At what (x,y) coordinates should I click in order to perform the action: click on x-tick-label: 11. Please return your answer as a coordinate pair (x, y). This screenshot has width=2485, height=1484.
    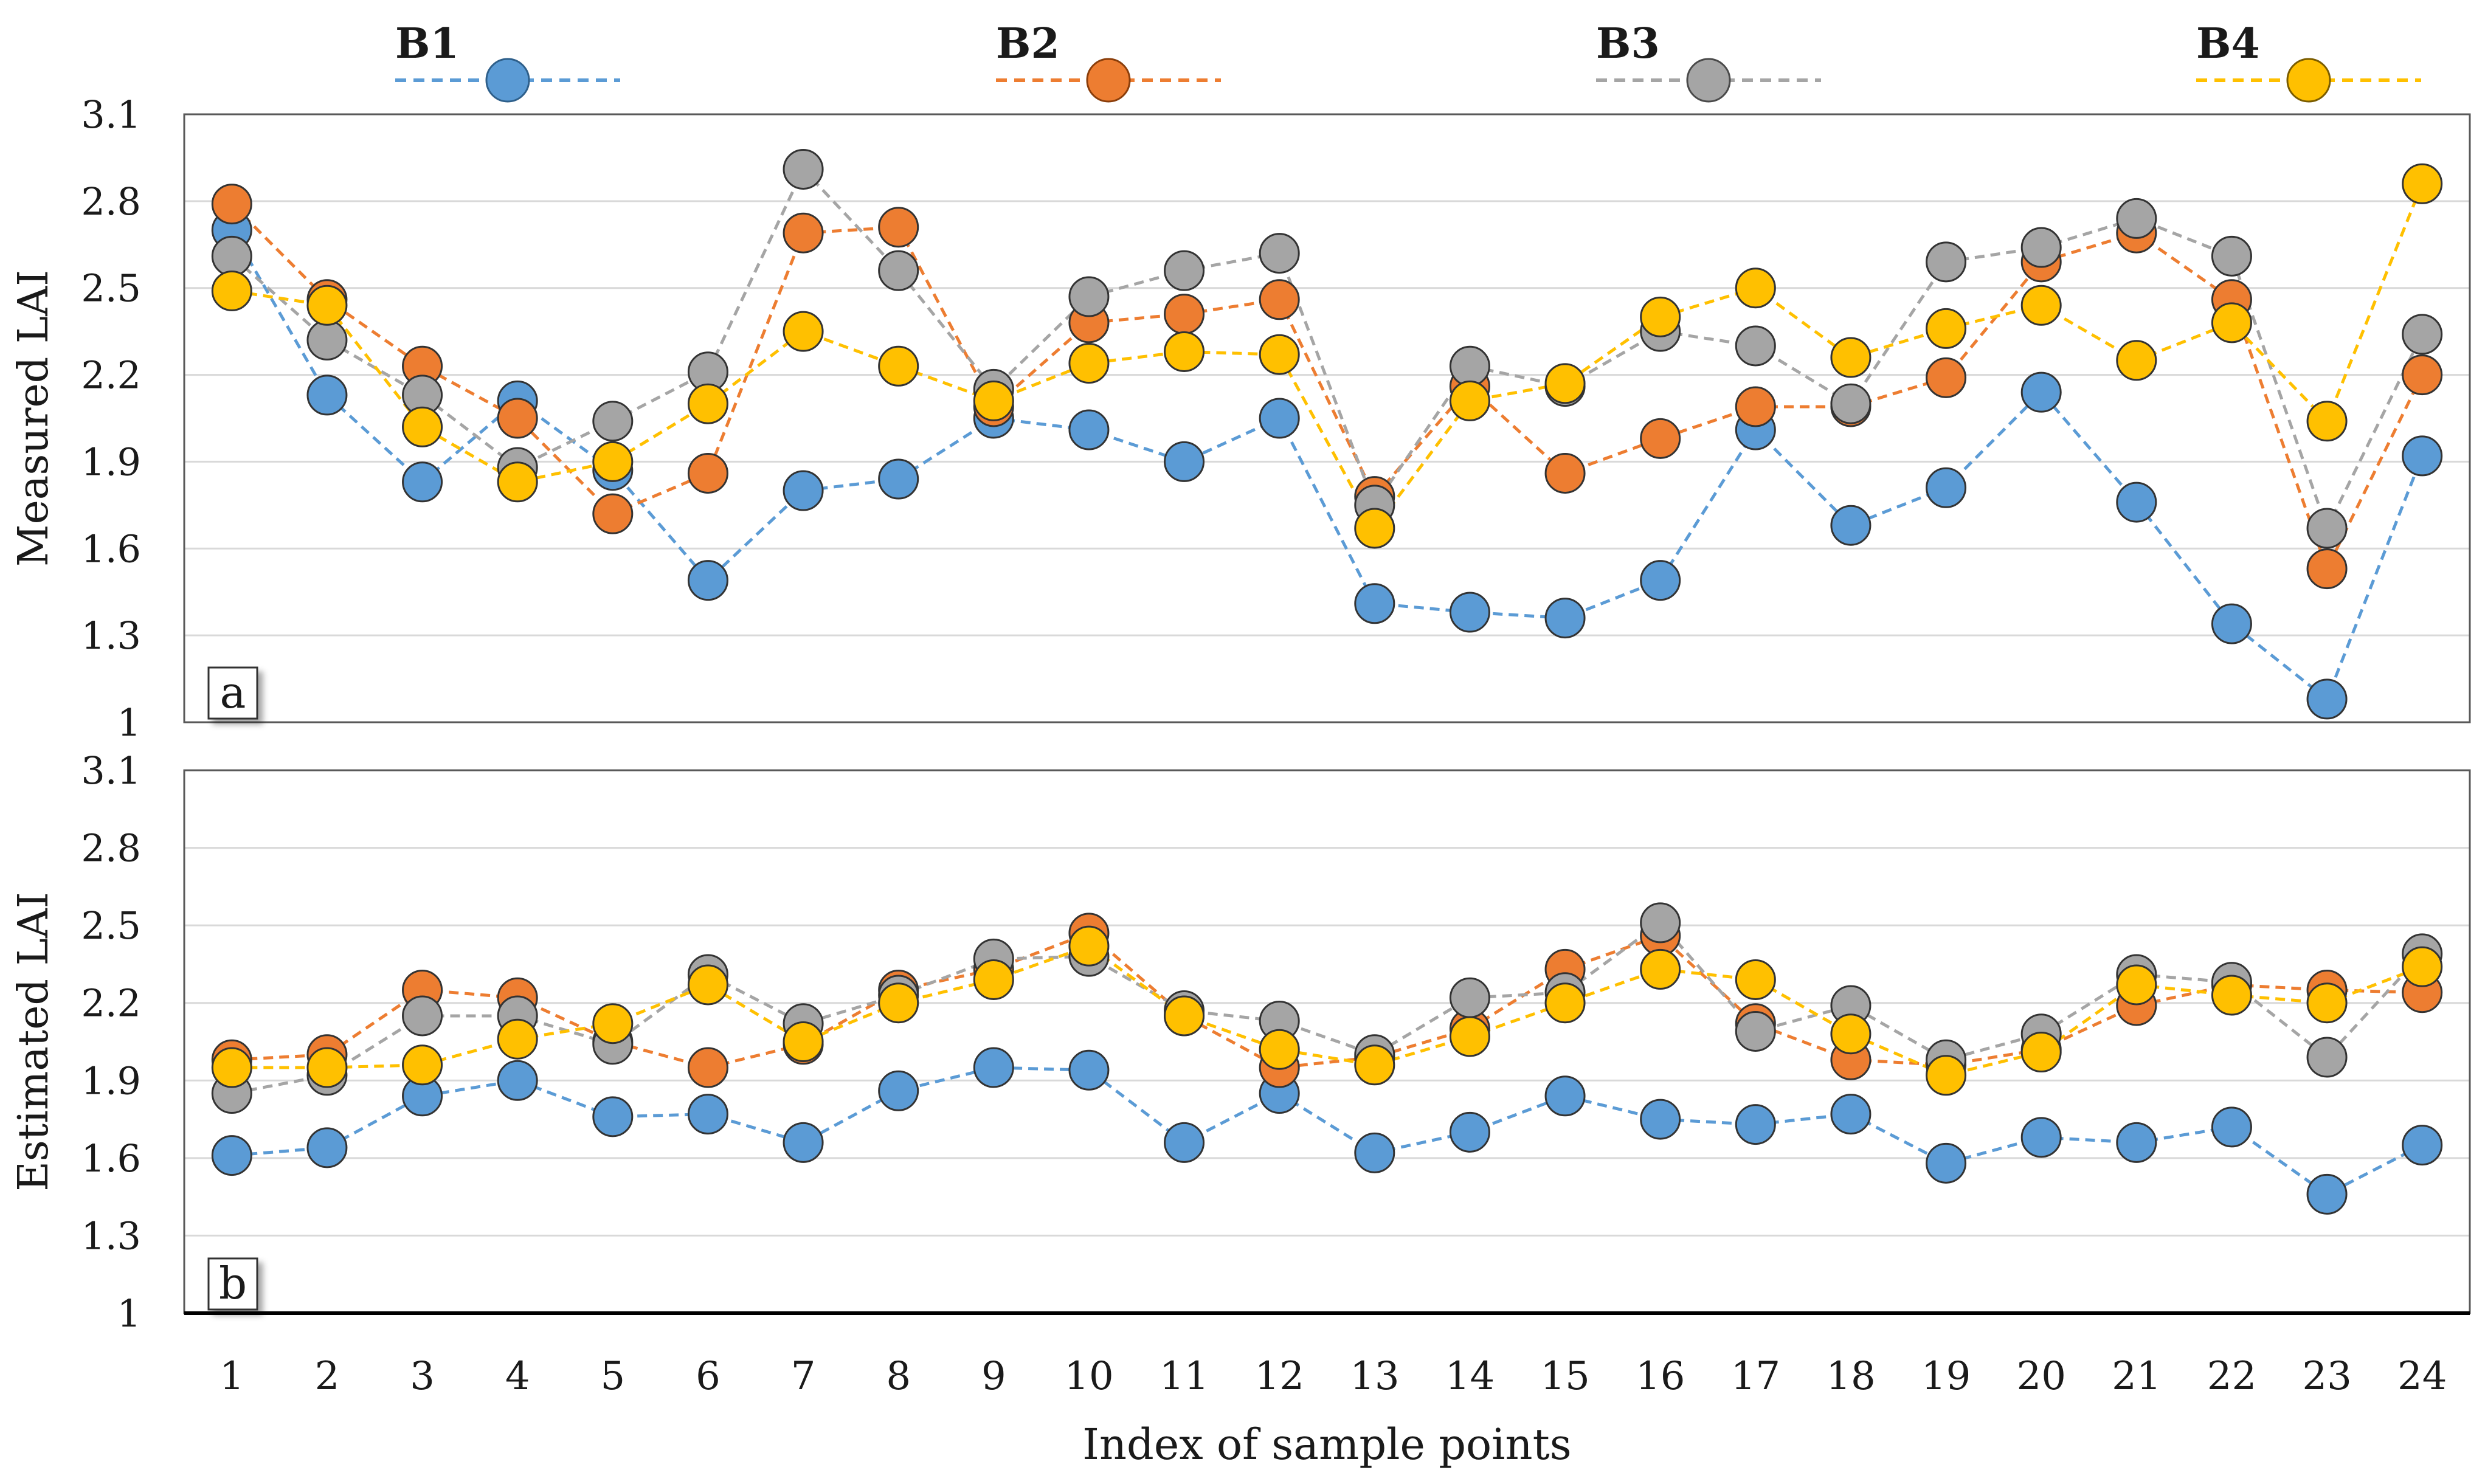
    Looking at the image, I should click on (1184, 1376).